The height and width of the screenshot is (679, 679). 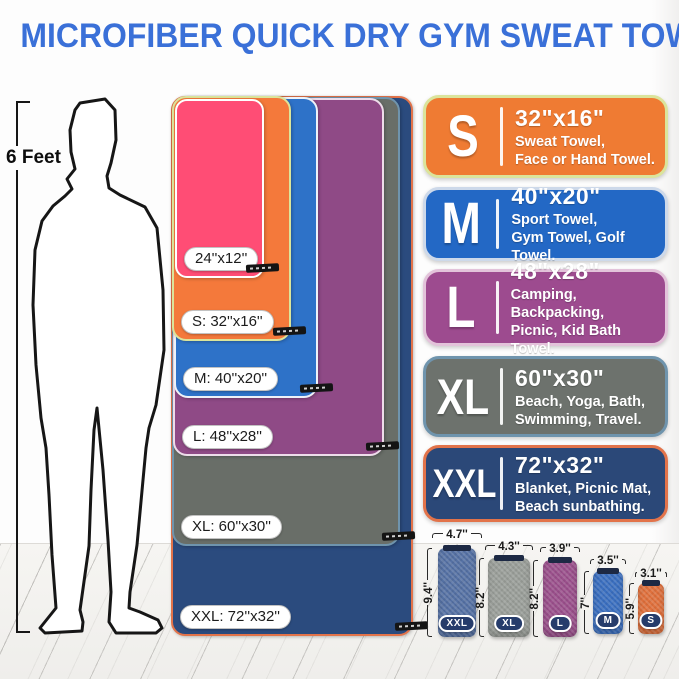 I want to click on size-dimensions: 72"x32", so click(x=560, y=465).